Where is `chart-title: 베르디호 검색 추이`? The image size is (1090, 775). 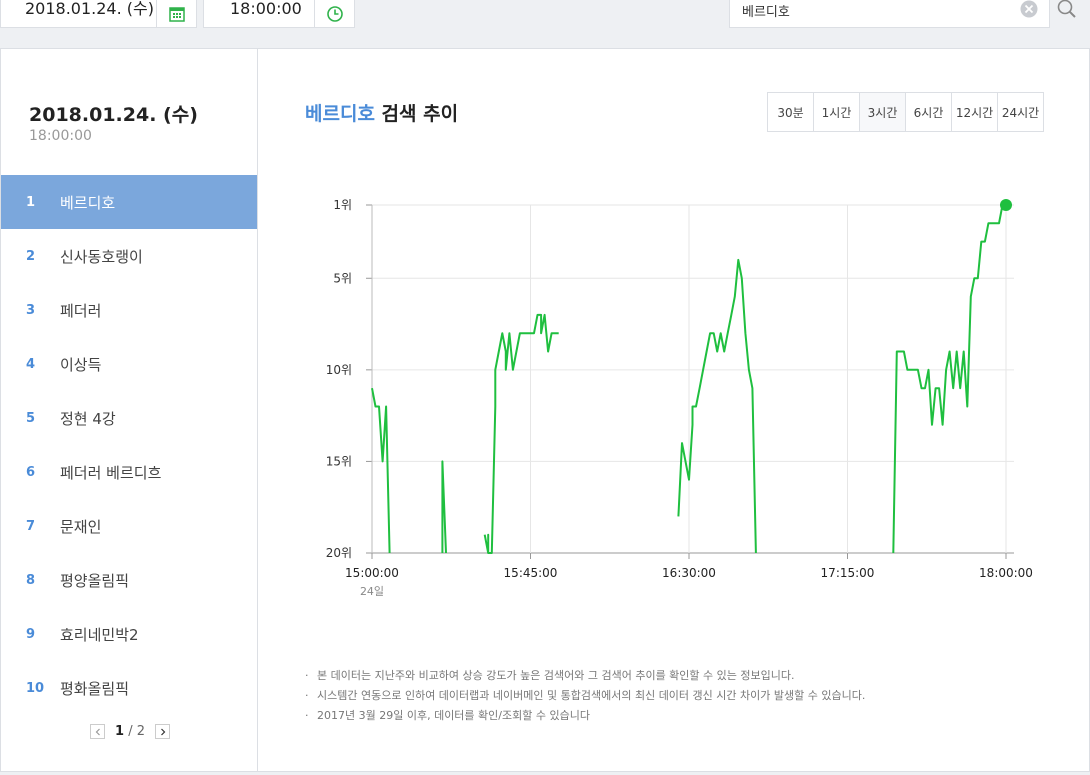 chart-title: 베르디호 검색 추이 is located at coordinates (381, 112).